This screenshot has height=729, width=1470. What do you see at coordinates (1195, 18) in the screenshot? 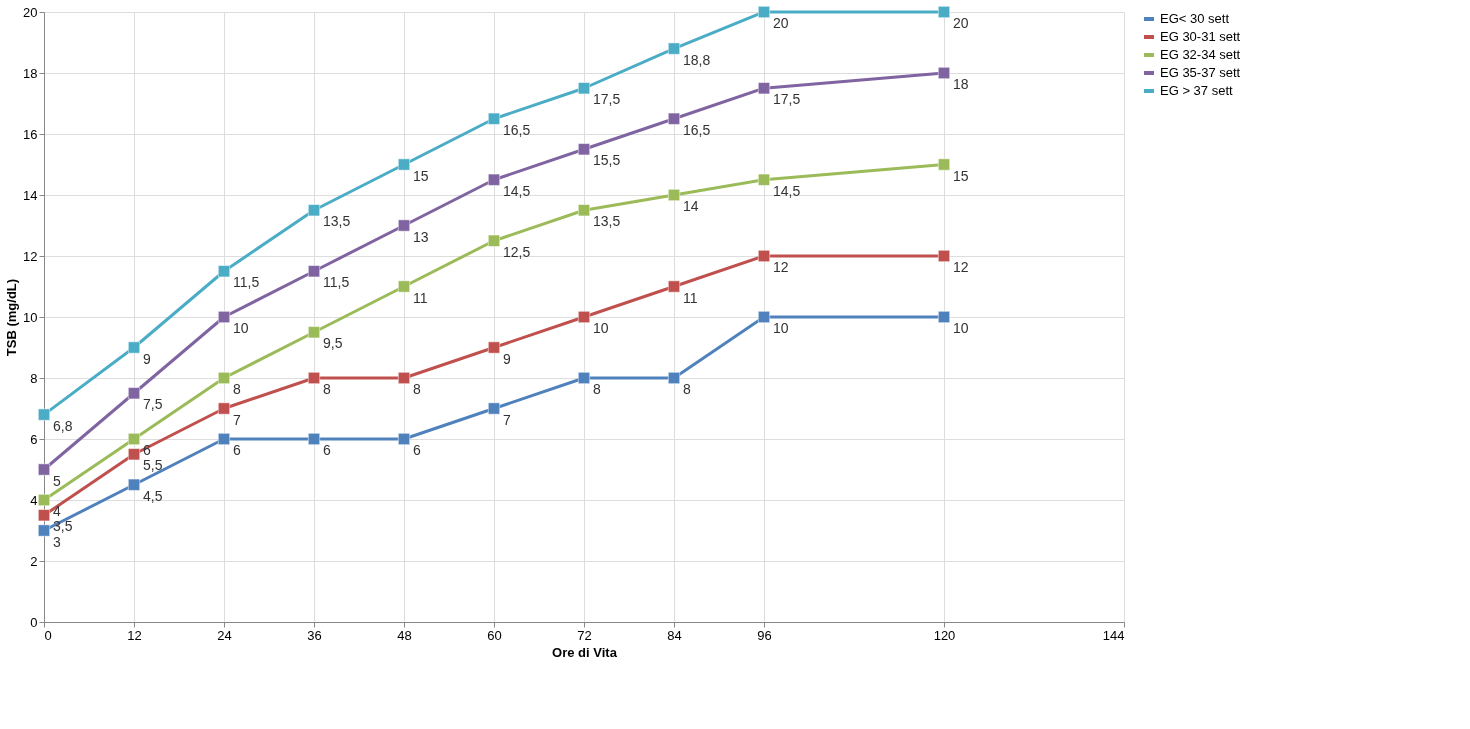
I see `legend-label: EG< 30 sett` at bounding box center [1195, 18].